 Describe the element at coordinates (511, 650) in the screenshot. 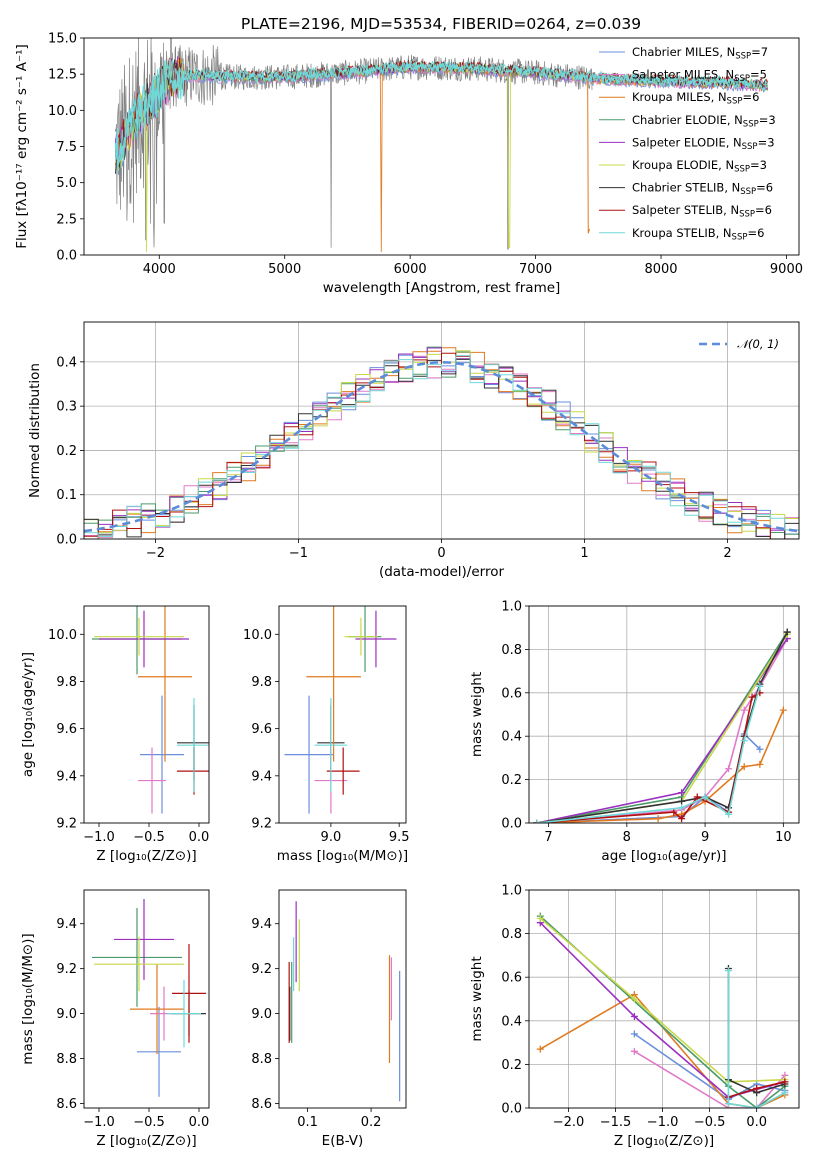

I see `y-tick-label: 0.8` at that location.